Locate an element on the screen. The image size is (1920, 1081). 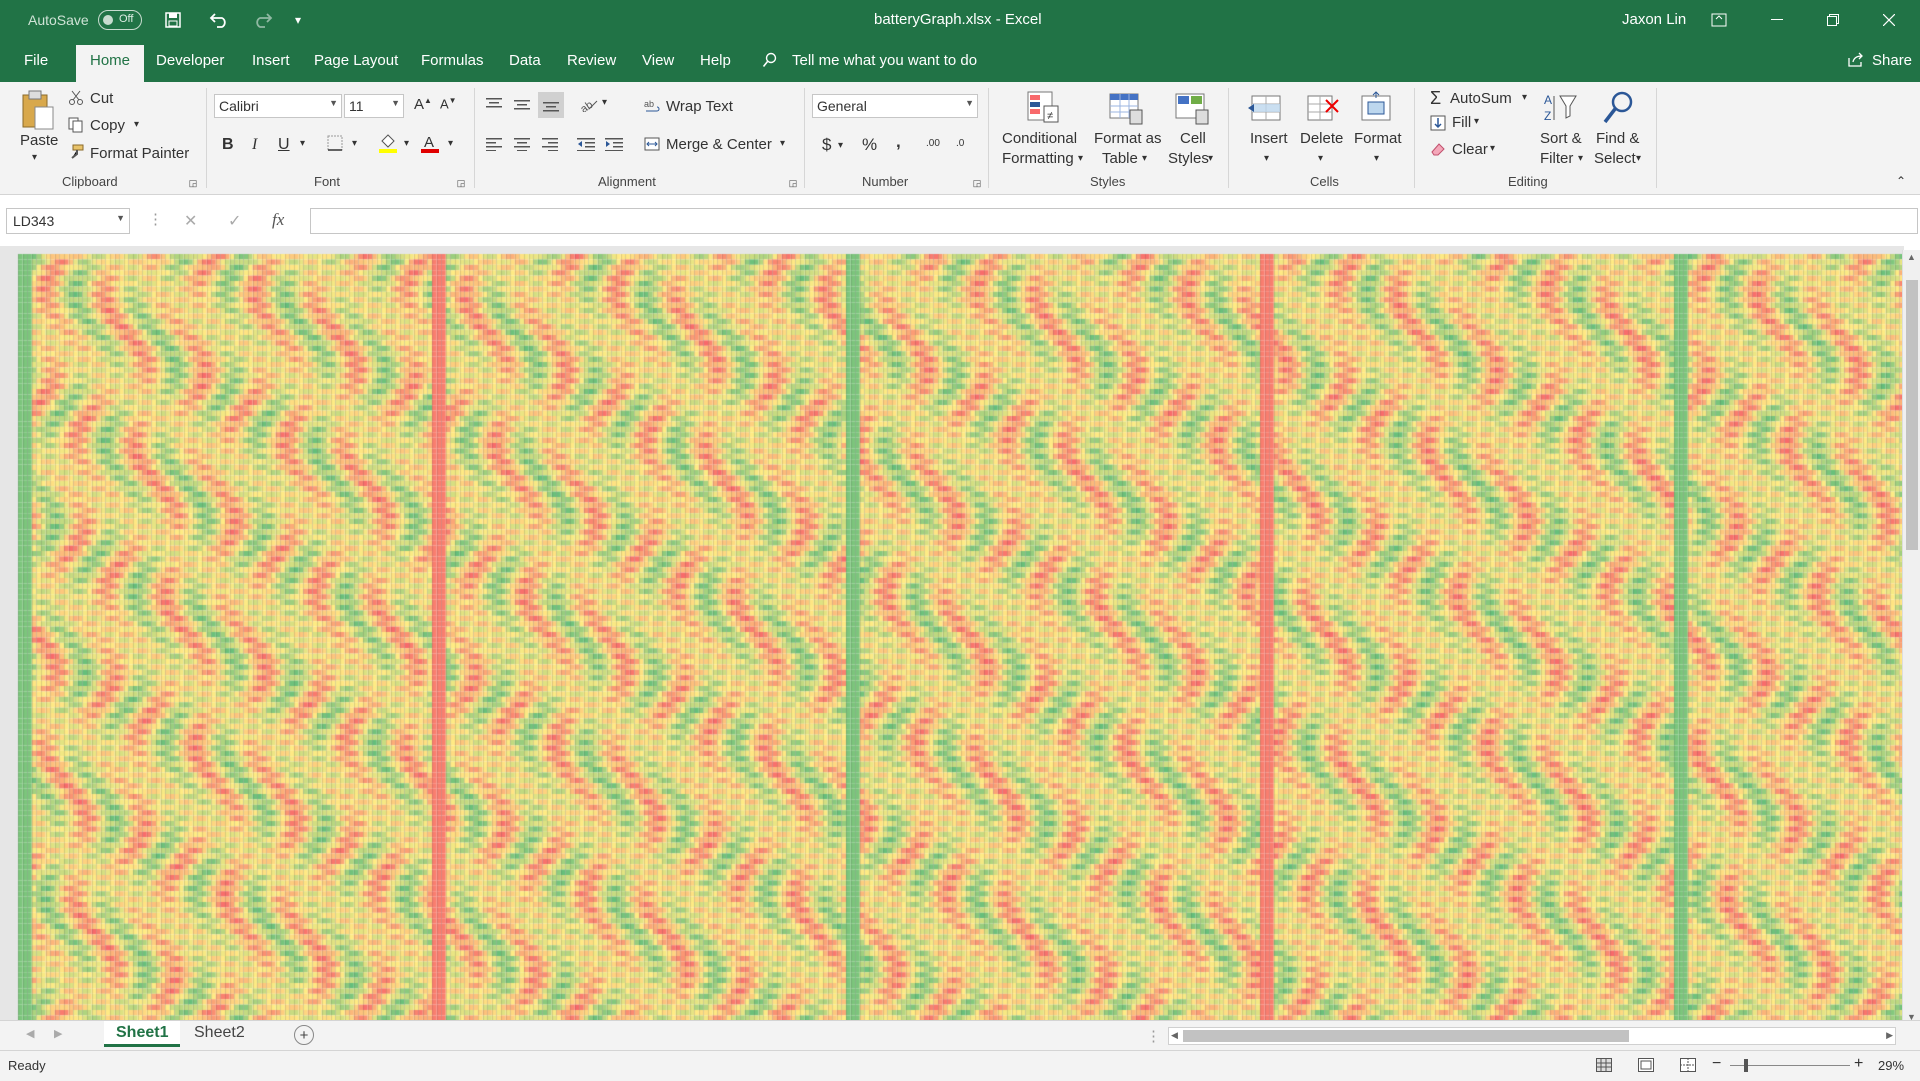
clear-dropdown-icon: ▾ is located at coordinates (1493, 148).